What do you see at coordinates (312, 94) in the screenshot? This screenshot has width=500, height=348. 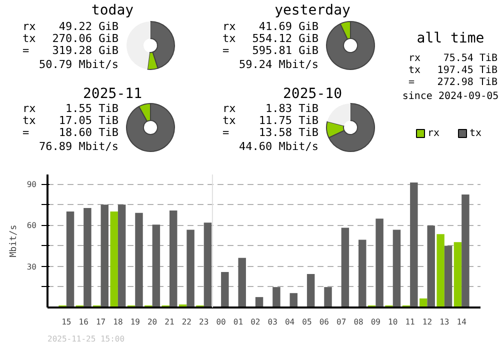 I see `chart-title: 2025-10` at bounding box center [312, 94].